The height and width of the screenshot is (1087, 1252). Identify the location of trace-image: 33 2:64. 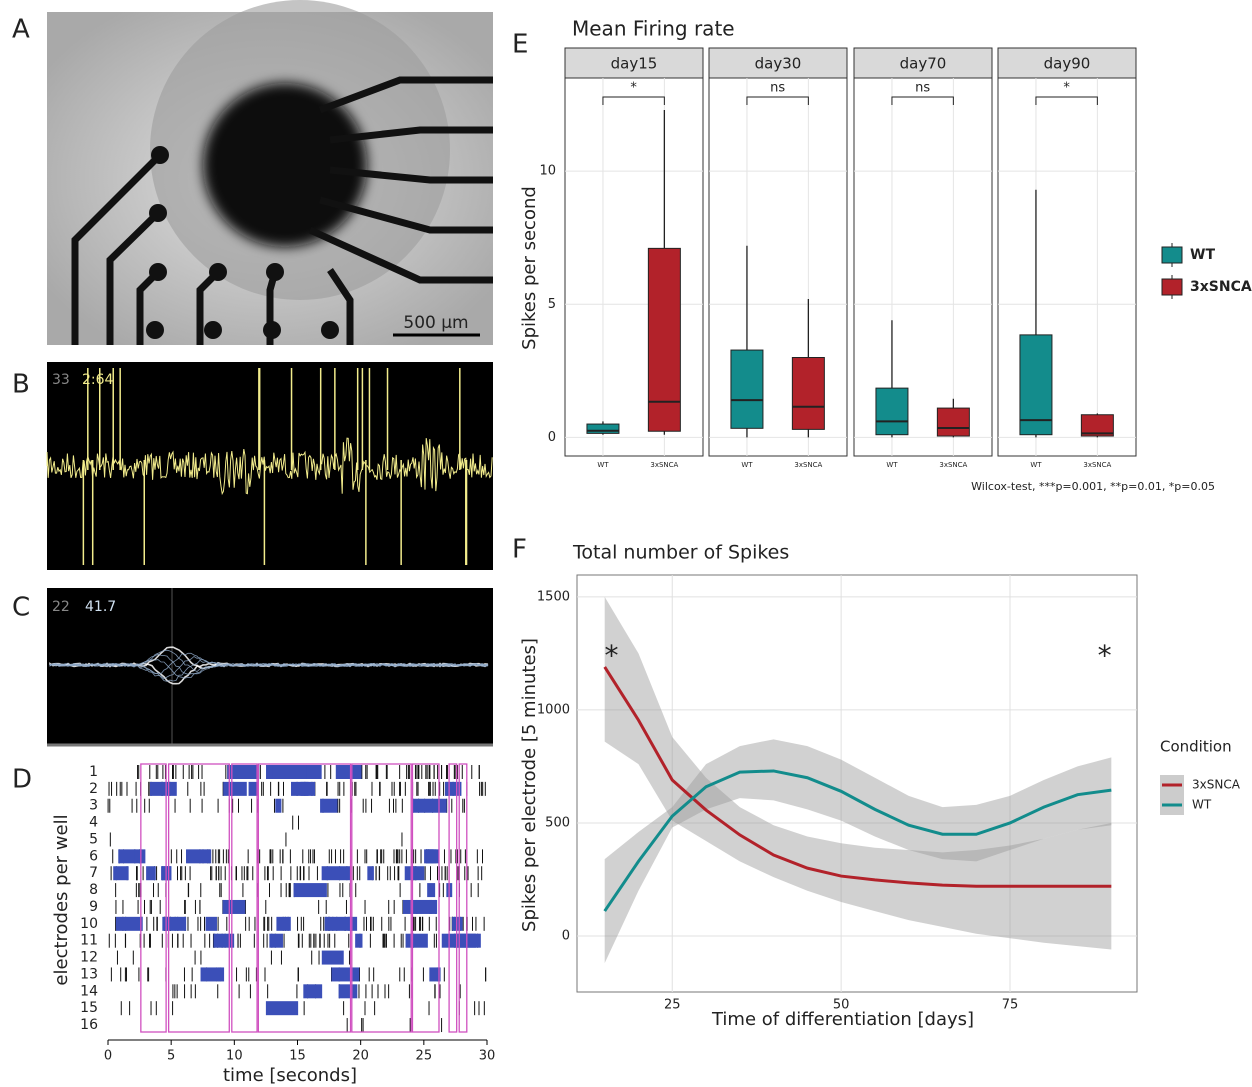
(269, 466).